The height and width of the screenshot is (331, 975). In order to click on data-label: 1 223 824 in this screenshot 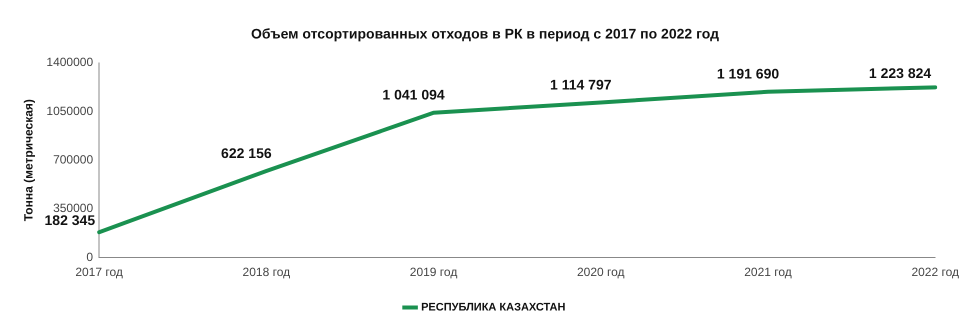, I will do `click(900, 73)`.